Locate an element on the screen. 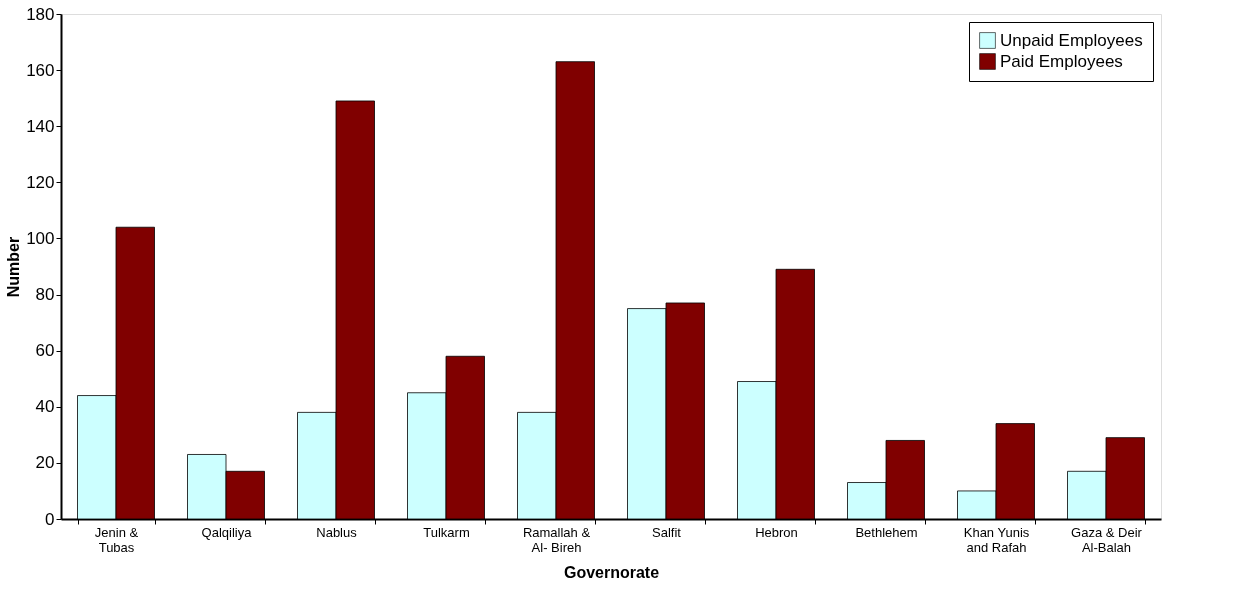  y-tick-label: 0 is located at coordinates (50, 519).